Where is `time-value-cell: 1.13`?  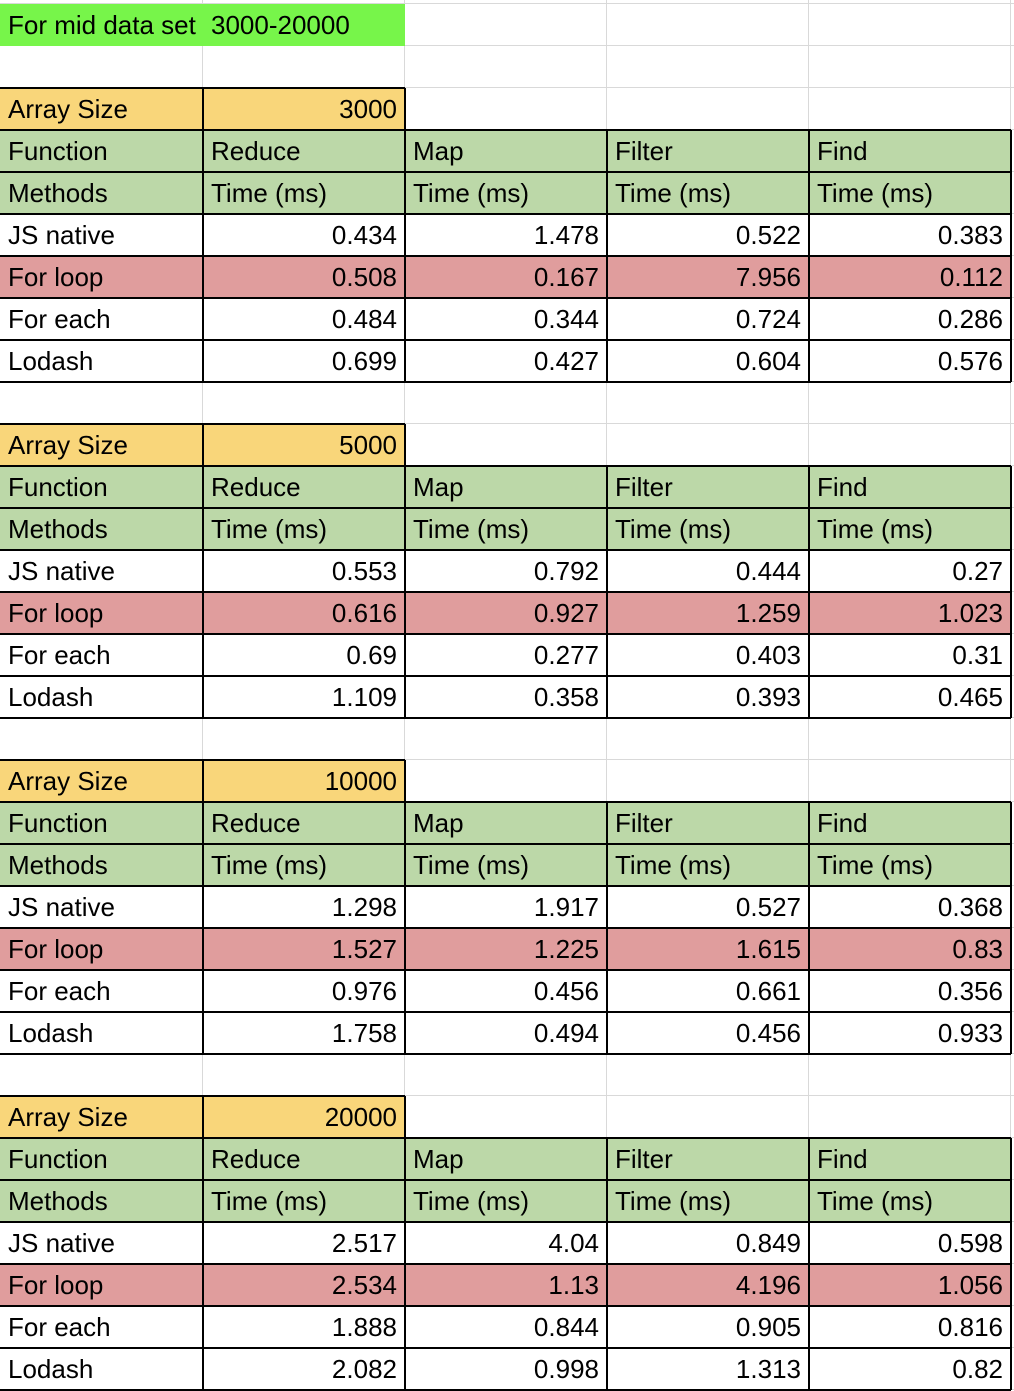
time-value-cell: 1.13 is located at coordinates (506, 1285).